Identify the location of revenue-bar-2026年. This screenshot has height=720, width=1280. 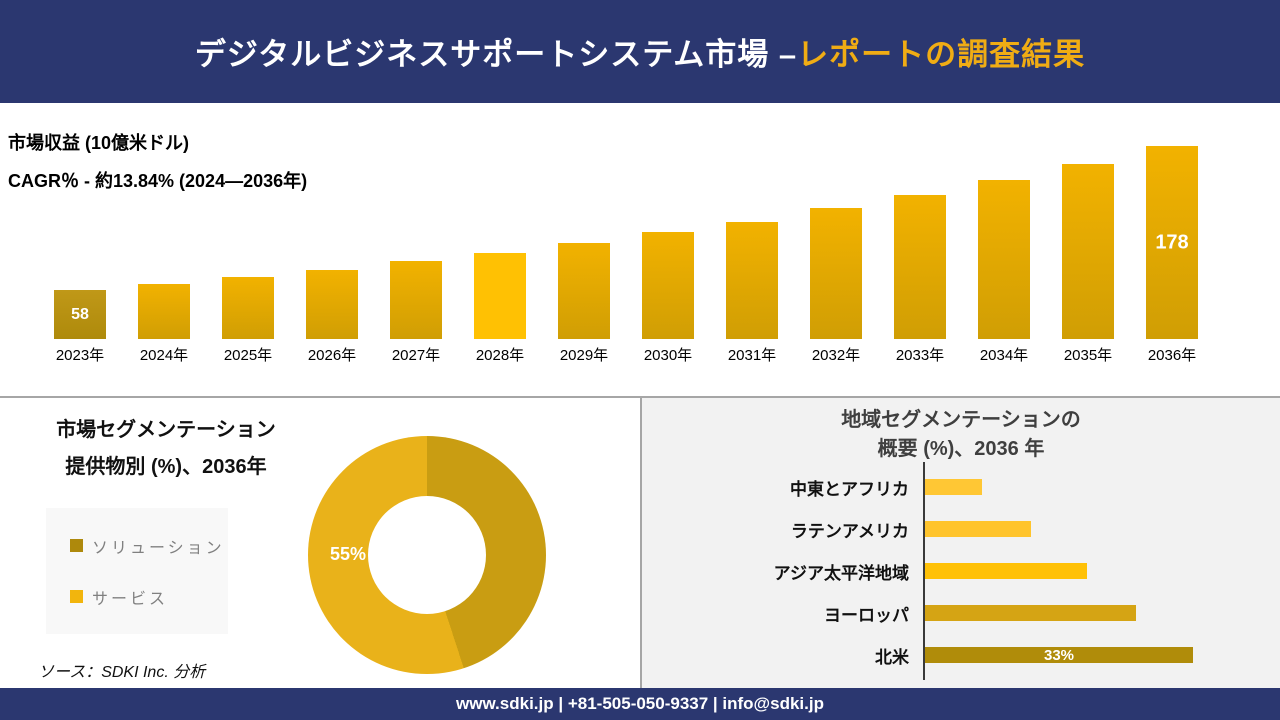
(332, 304).